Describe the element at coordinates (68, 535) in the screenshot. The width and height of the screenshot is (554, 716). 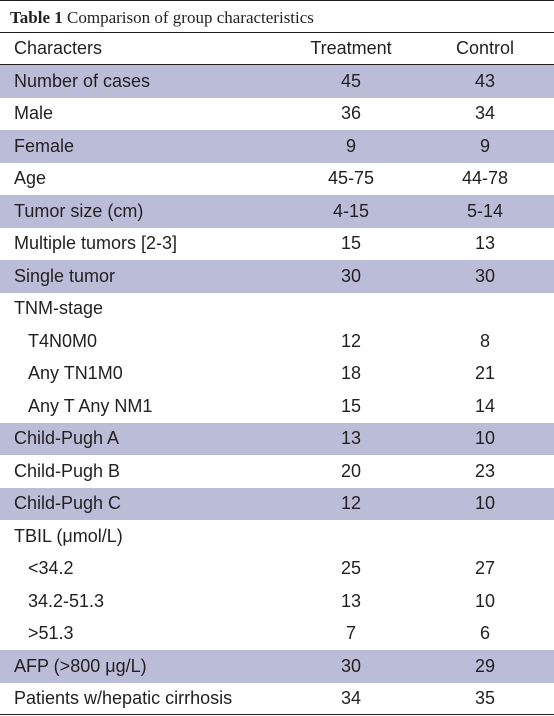
I see `row-label-cell: TBIL (μmol/L)` at that location.